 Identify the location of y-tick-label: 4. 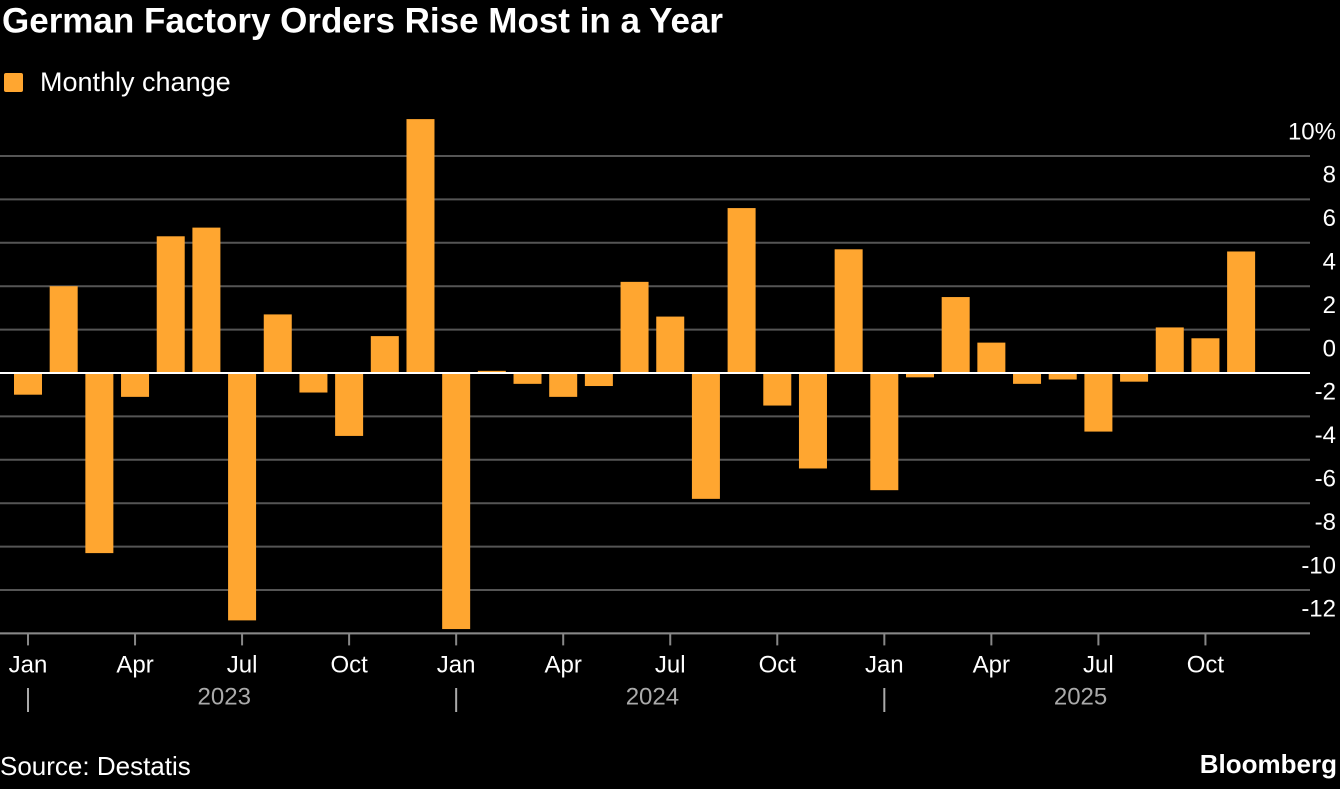
(1329, 262).